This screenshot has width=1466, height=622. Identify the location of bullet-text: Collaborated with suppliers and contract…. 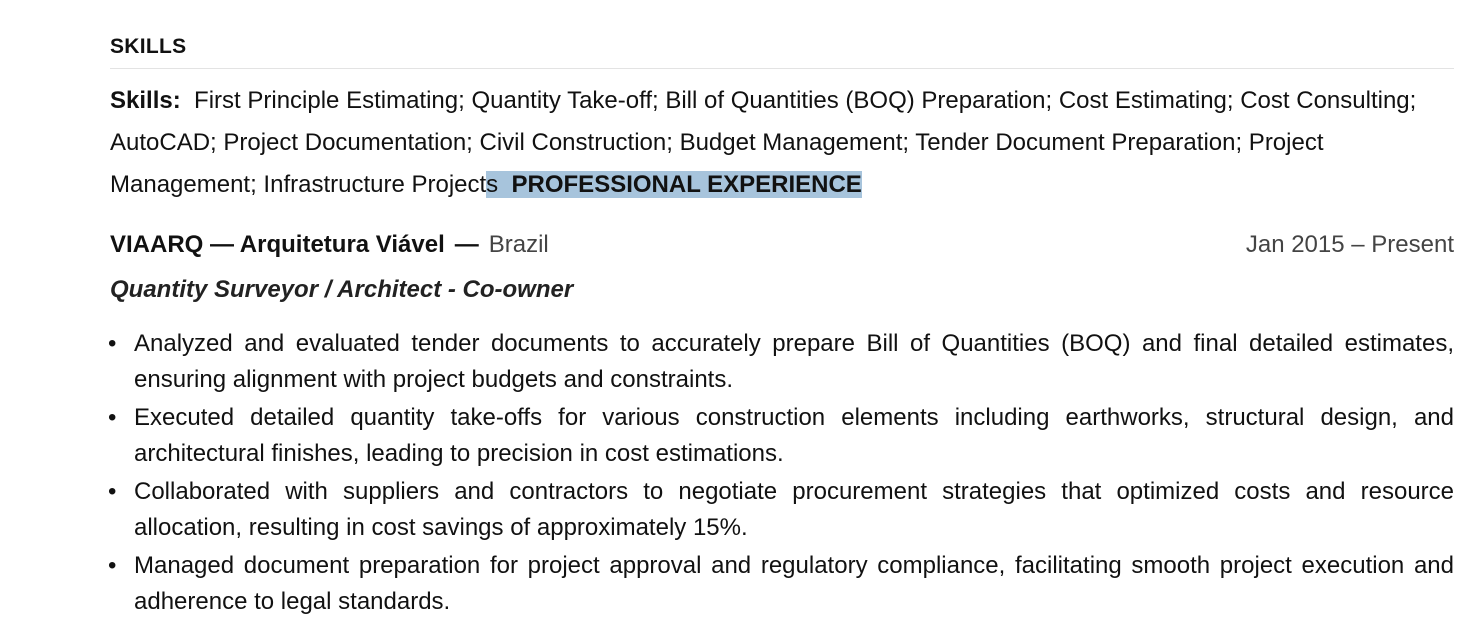
(794, 509).